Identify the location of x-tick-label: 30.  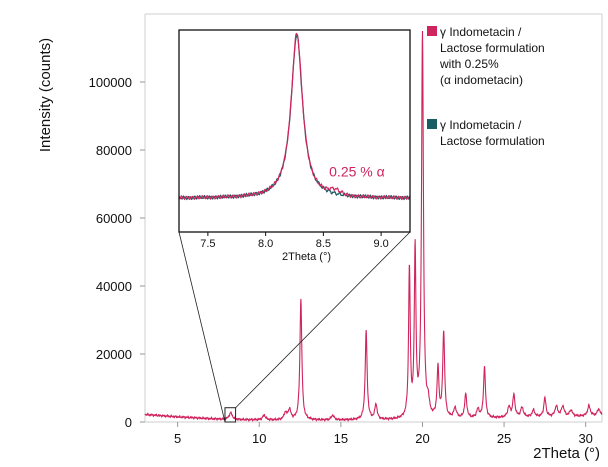
(585, 438).